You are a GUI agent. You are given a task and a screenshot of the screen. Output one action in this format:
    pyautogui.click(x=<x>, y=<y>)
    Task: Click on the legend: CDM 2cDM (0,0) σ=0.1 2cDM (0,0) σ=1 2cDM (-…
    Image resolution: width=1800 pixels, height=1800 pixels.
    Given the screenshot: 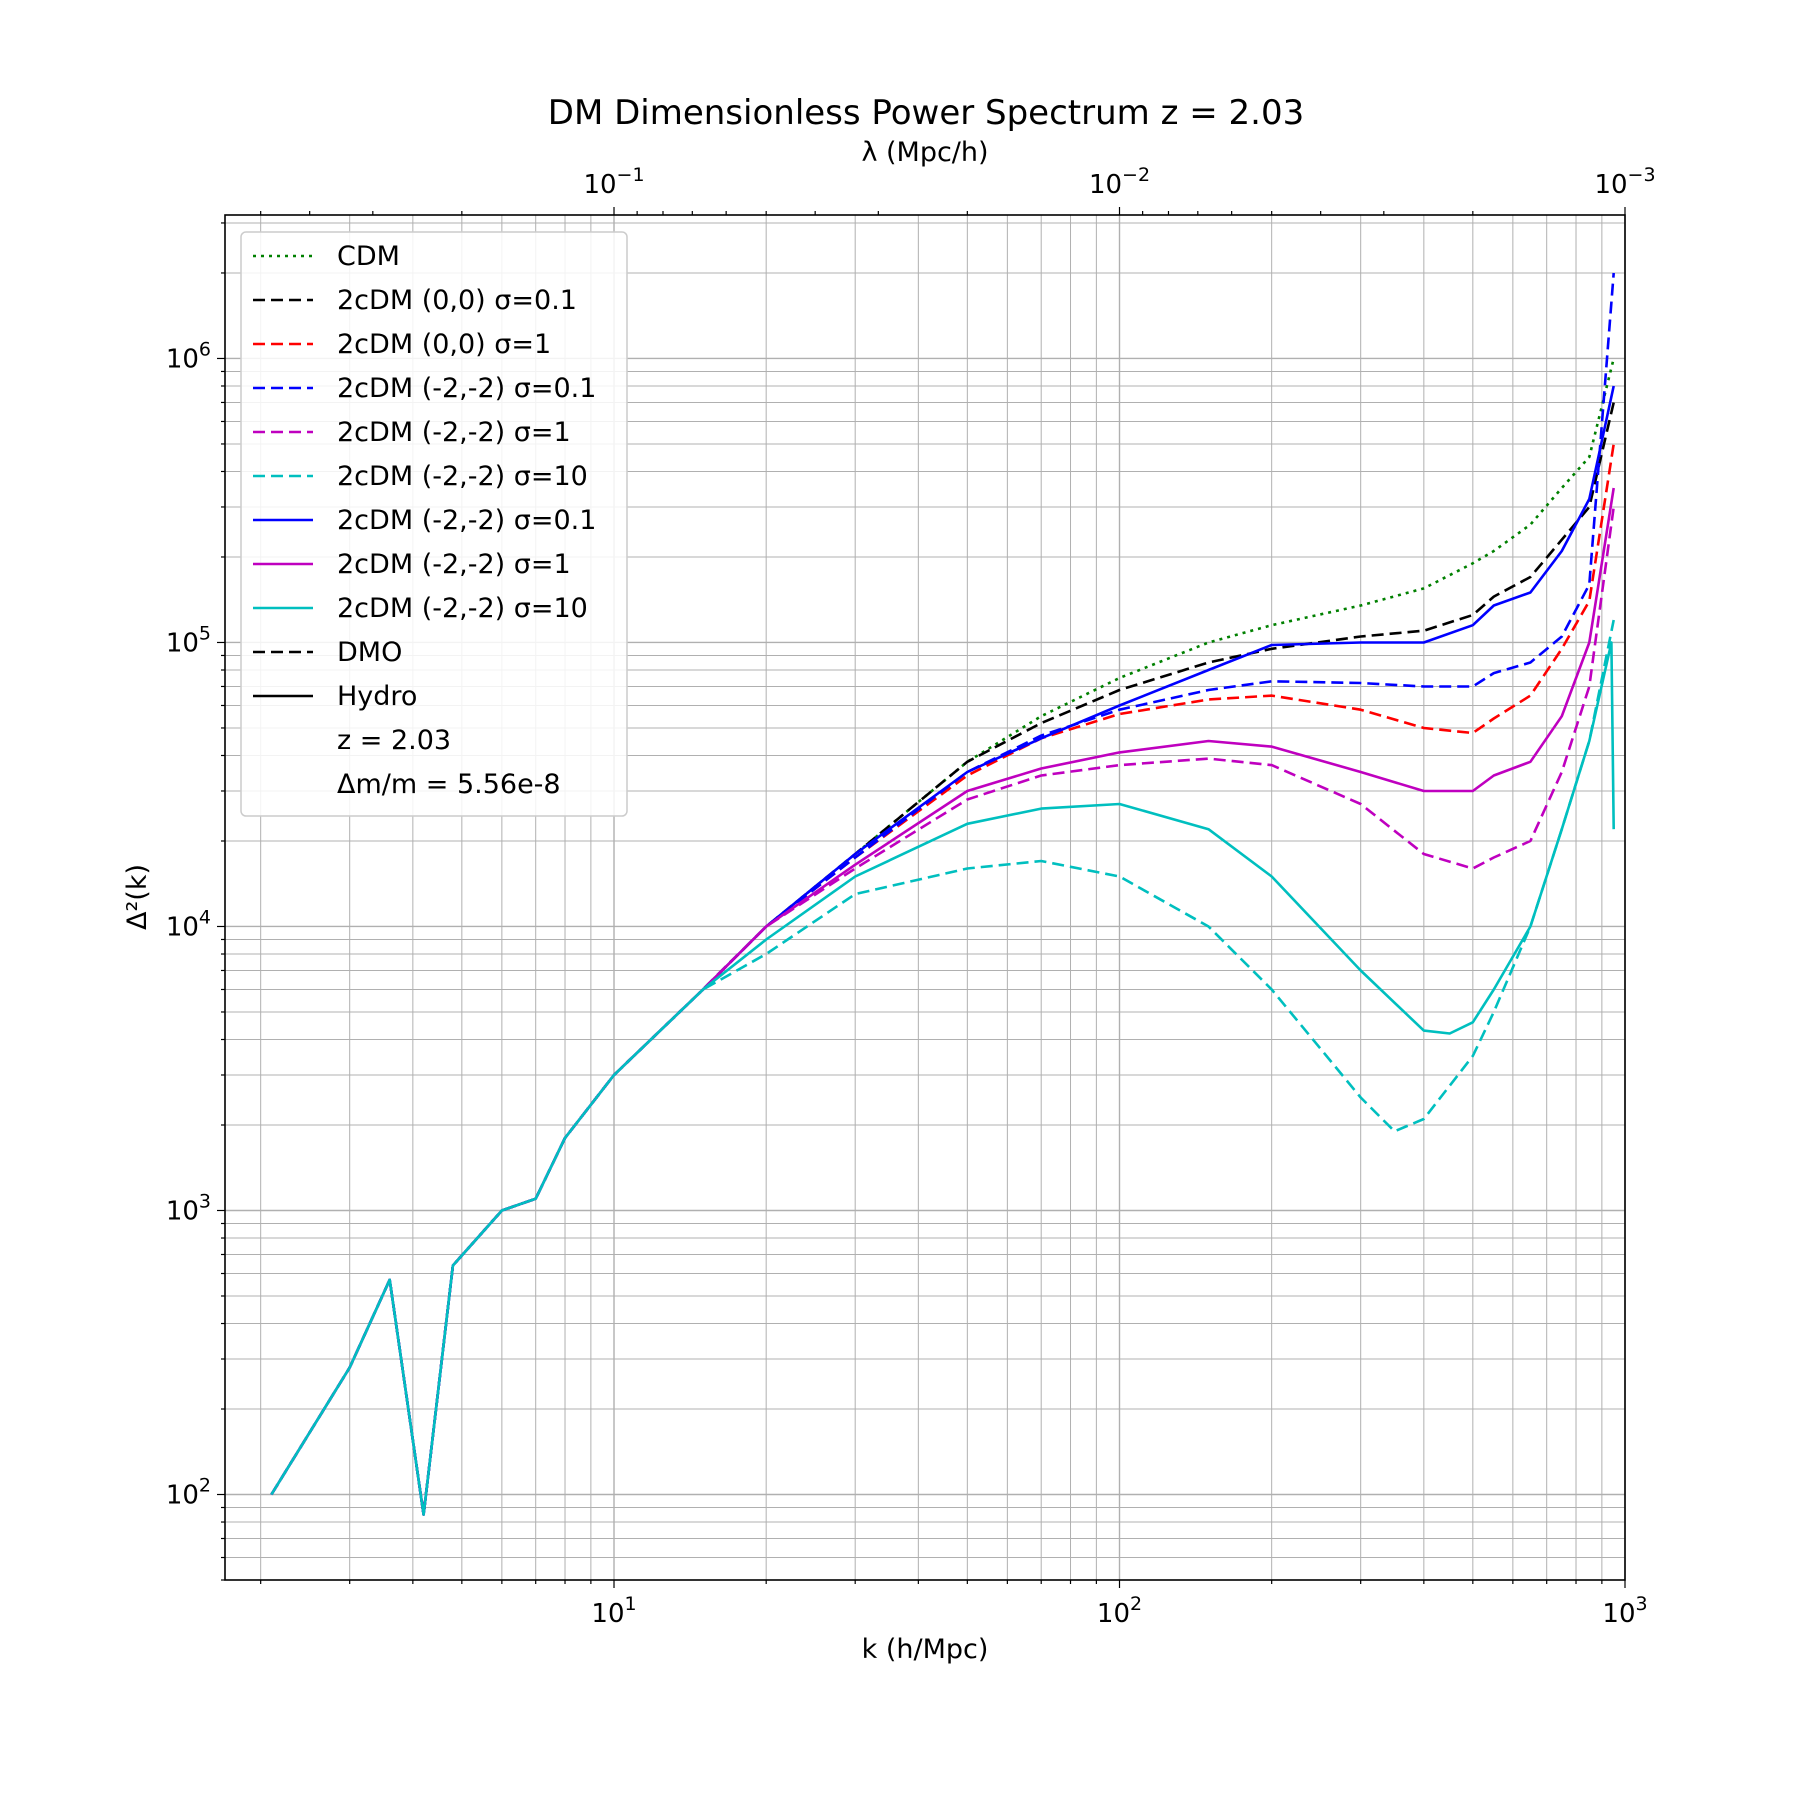 What is the action you would take?
    pyautogui.click(x=434, y=524)
    